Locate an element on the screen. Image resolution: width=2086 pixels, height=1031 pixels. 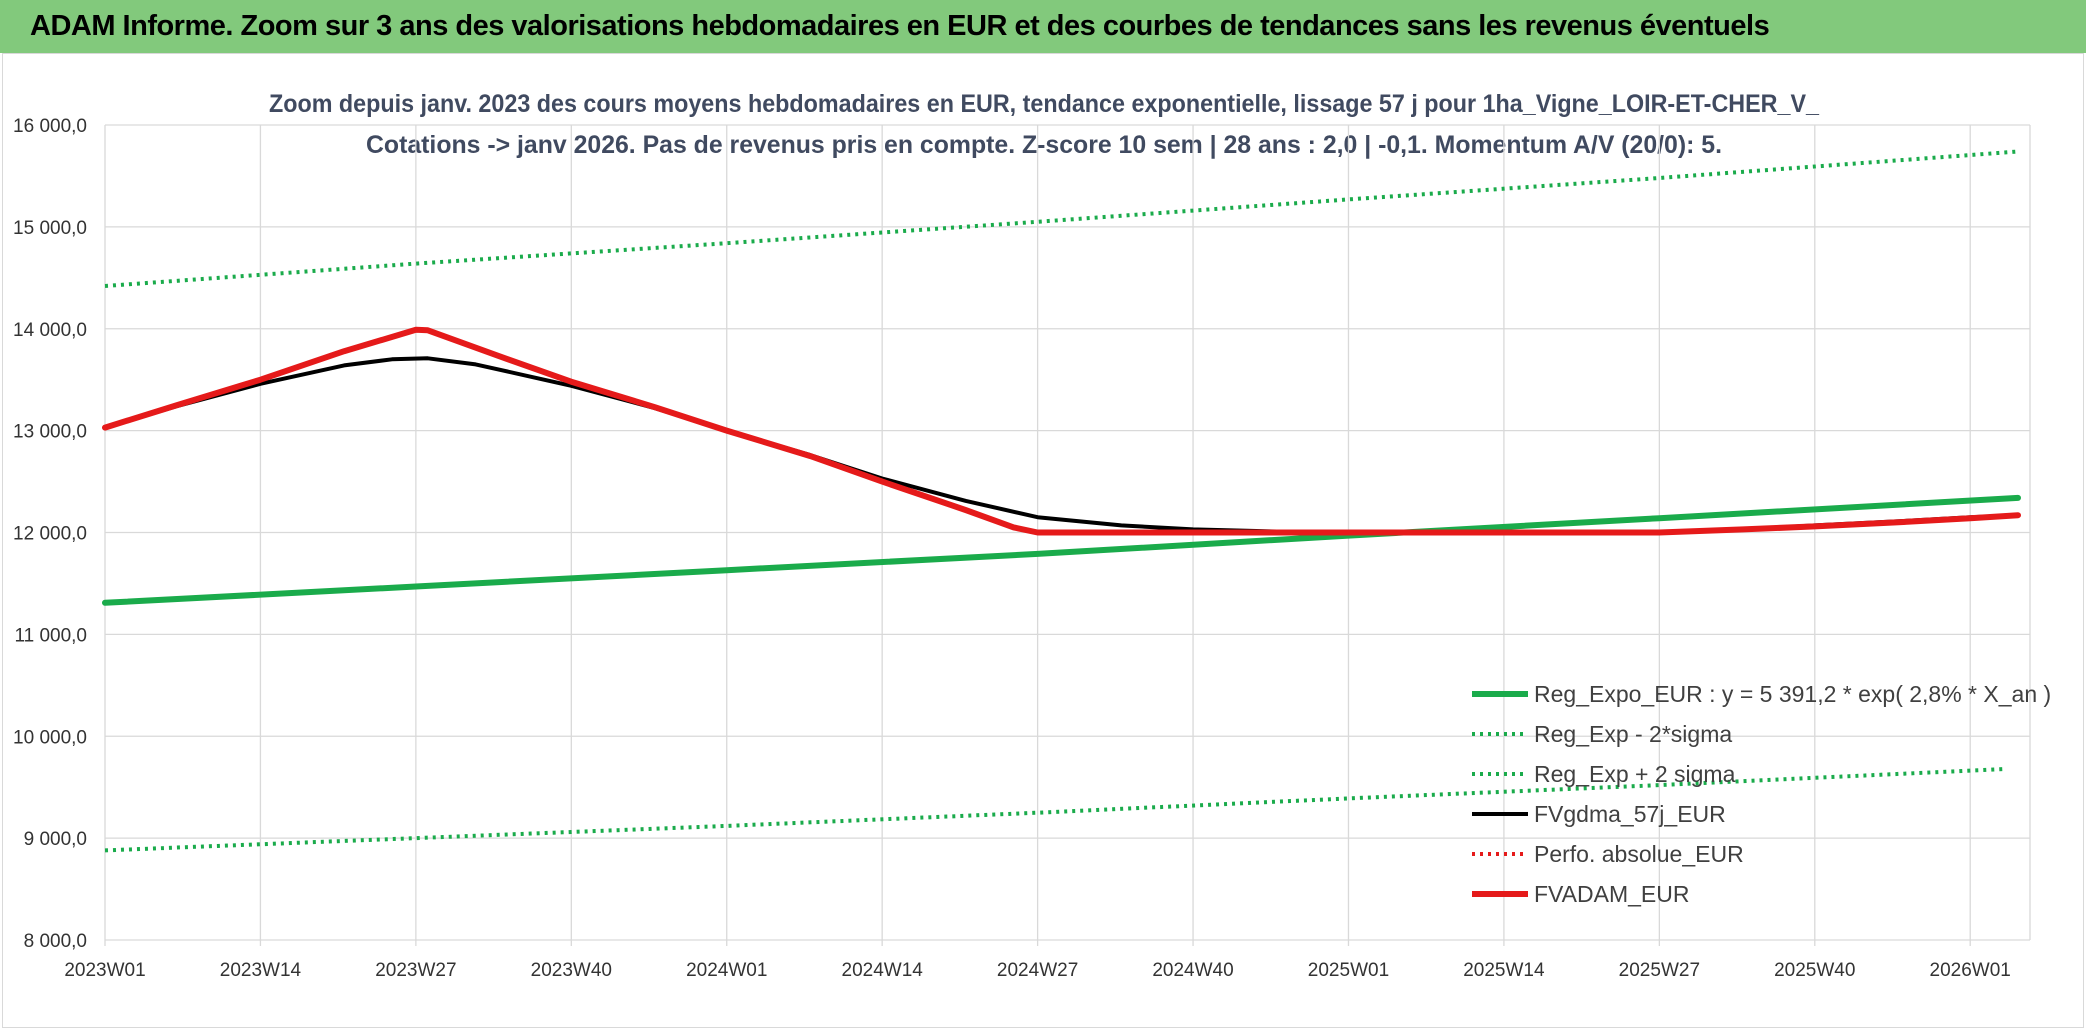
x-tick-label: 2024W01 is located at coordinates (726, 970).